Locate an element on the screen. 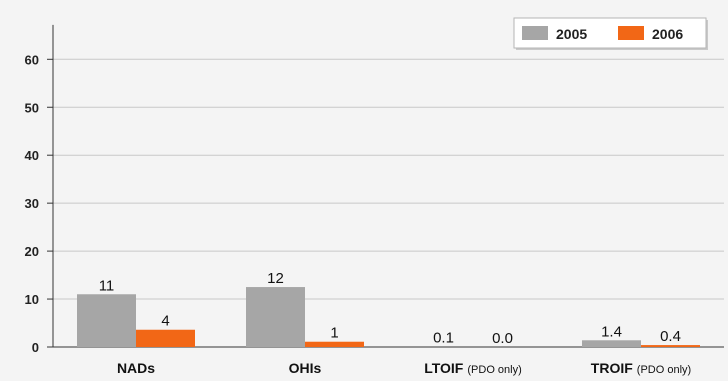 The width and height of the screenshot is (728, 381). x-category-label-ltoif: LTOIF (PDO only) is located at coordinates (473, 368).